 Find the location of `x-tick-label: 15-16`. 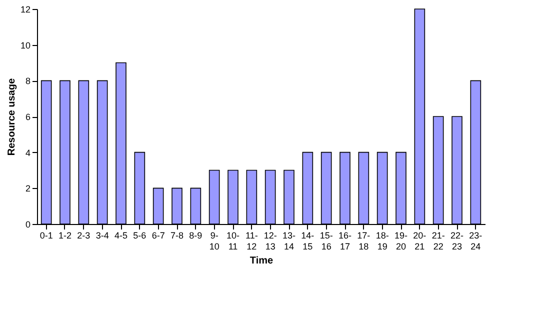

x-tick-label: 15-16 is located at coordinates (326, 241).